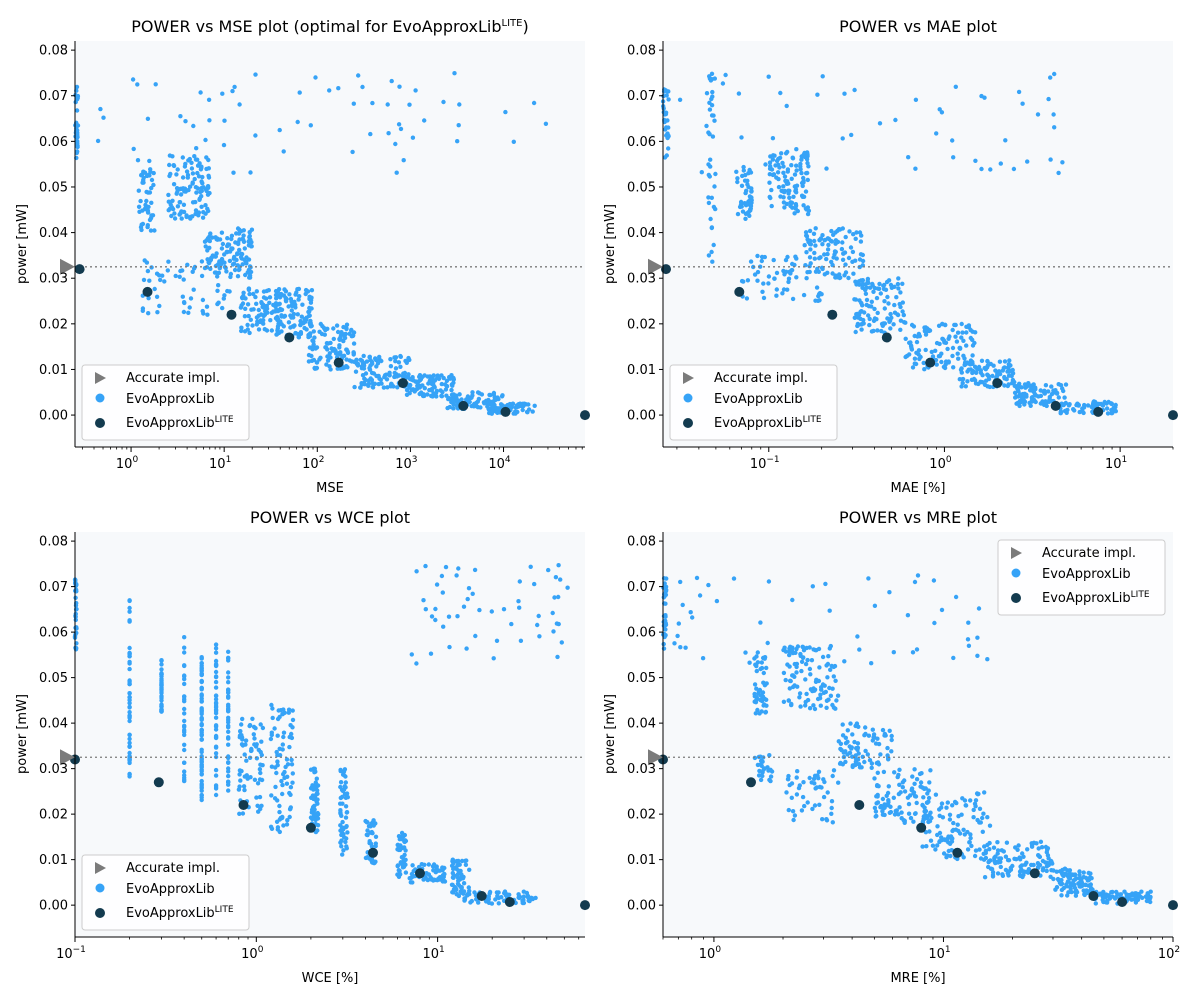 This screenshot has height=1000, width=1200. What do you see at coordinates (53, 633) in the screenshot?
I see `wce-y-tick-label: 0.06` at bounding box center [53, 633].